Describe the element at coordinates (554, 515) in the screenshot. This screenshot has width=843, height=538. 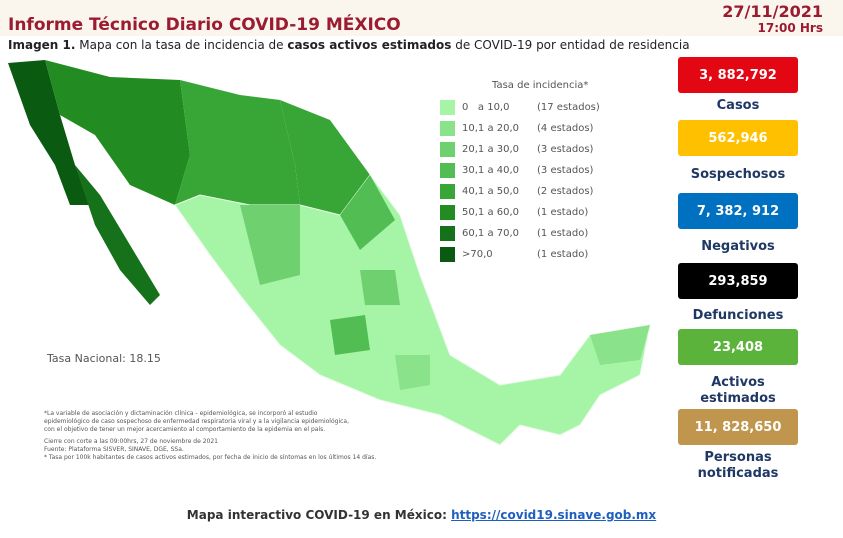
I see `footer-link: https://covid19.sinave.gob.mx` at that location.